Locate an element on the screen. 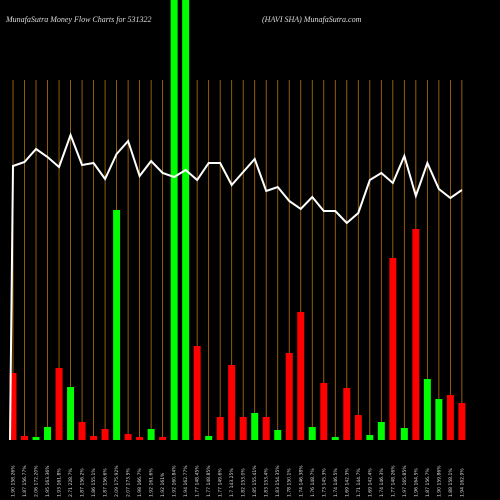 This screenshot has height=500, width=500. x-tick-label: 1.92 161% is located at coordinates (163, 484).